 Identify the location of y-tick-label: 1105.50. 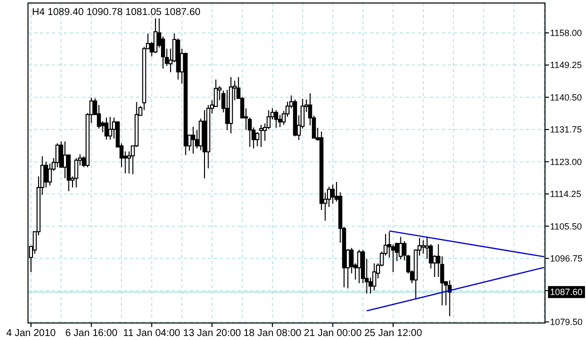
(566, 226).